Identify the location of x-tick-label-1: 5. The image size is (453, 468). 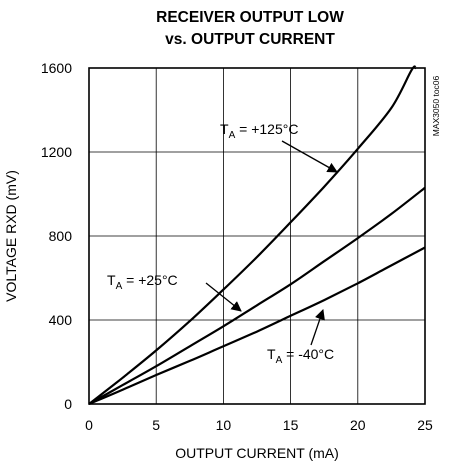
(156, 425).